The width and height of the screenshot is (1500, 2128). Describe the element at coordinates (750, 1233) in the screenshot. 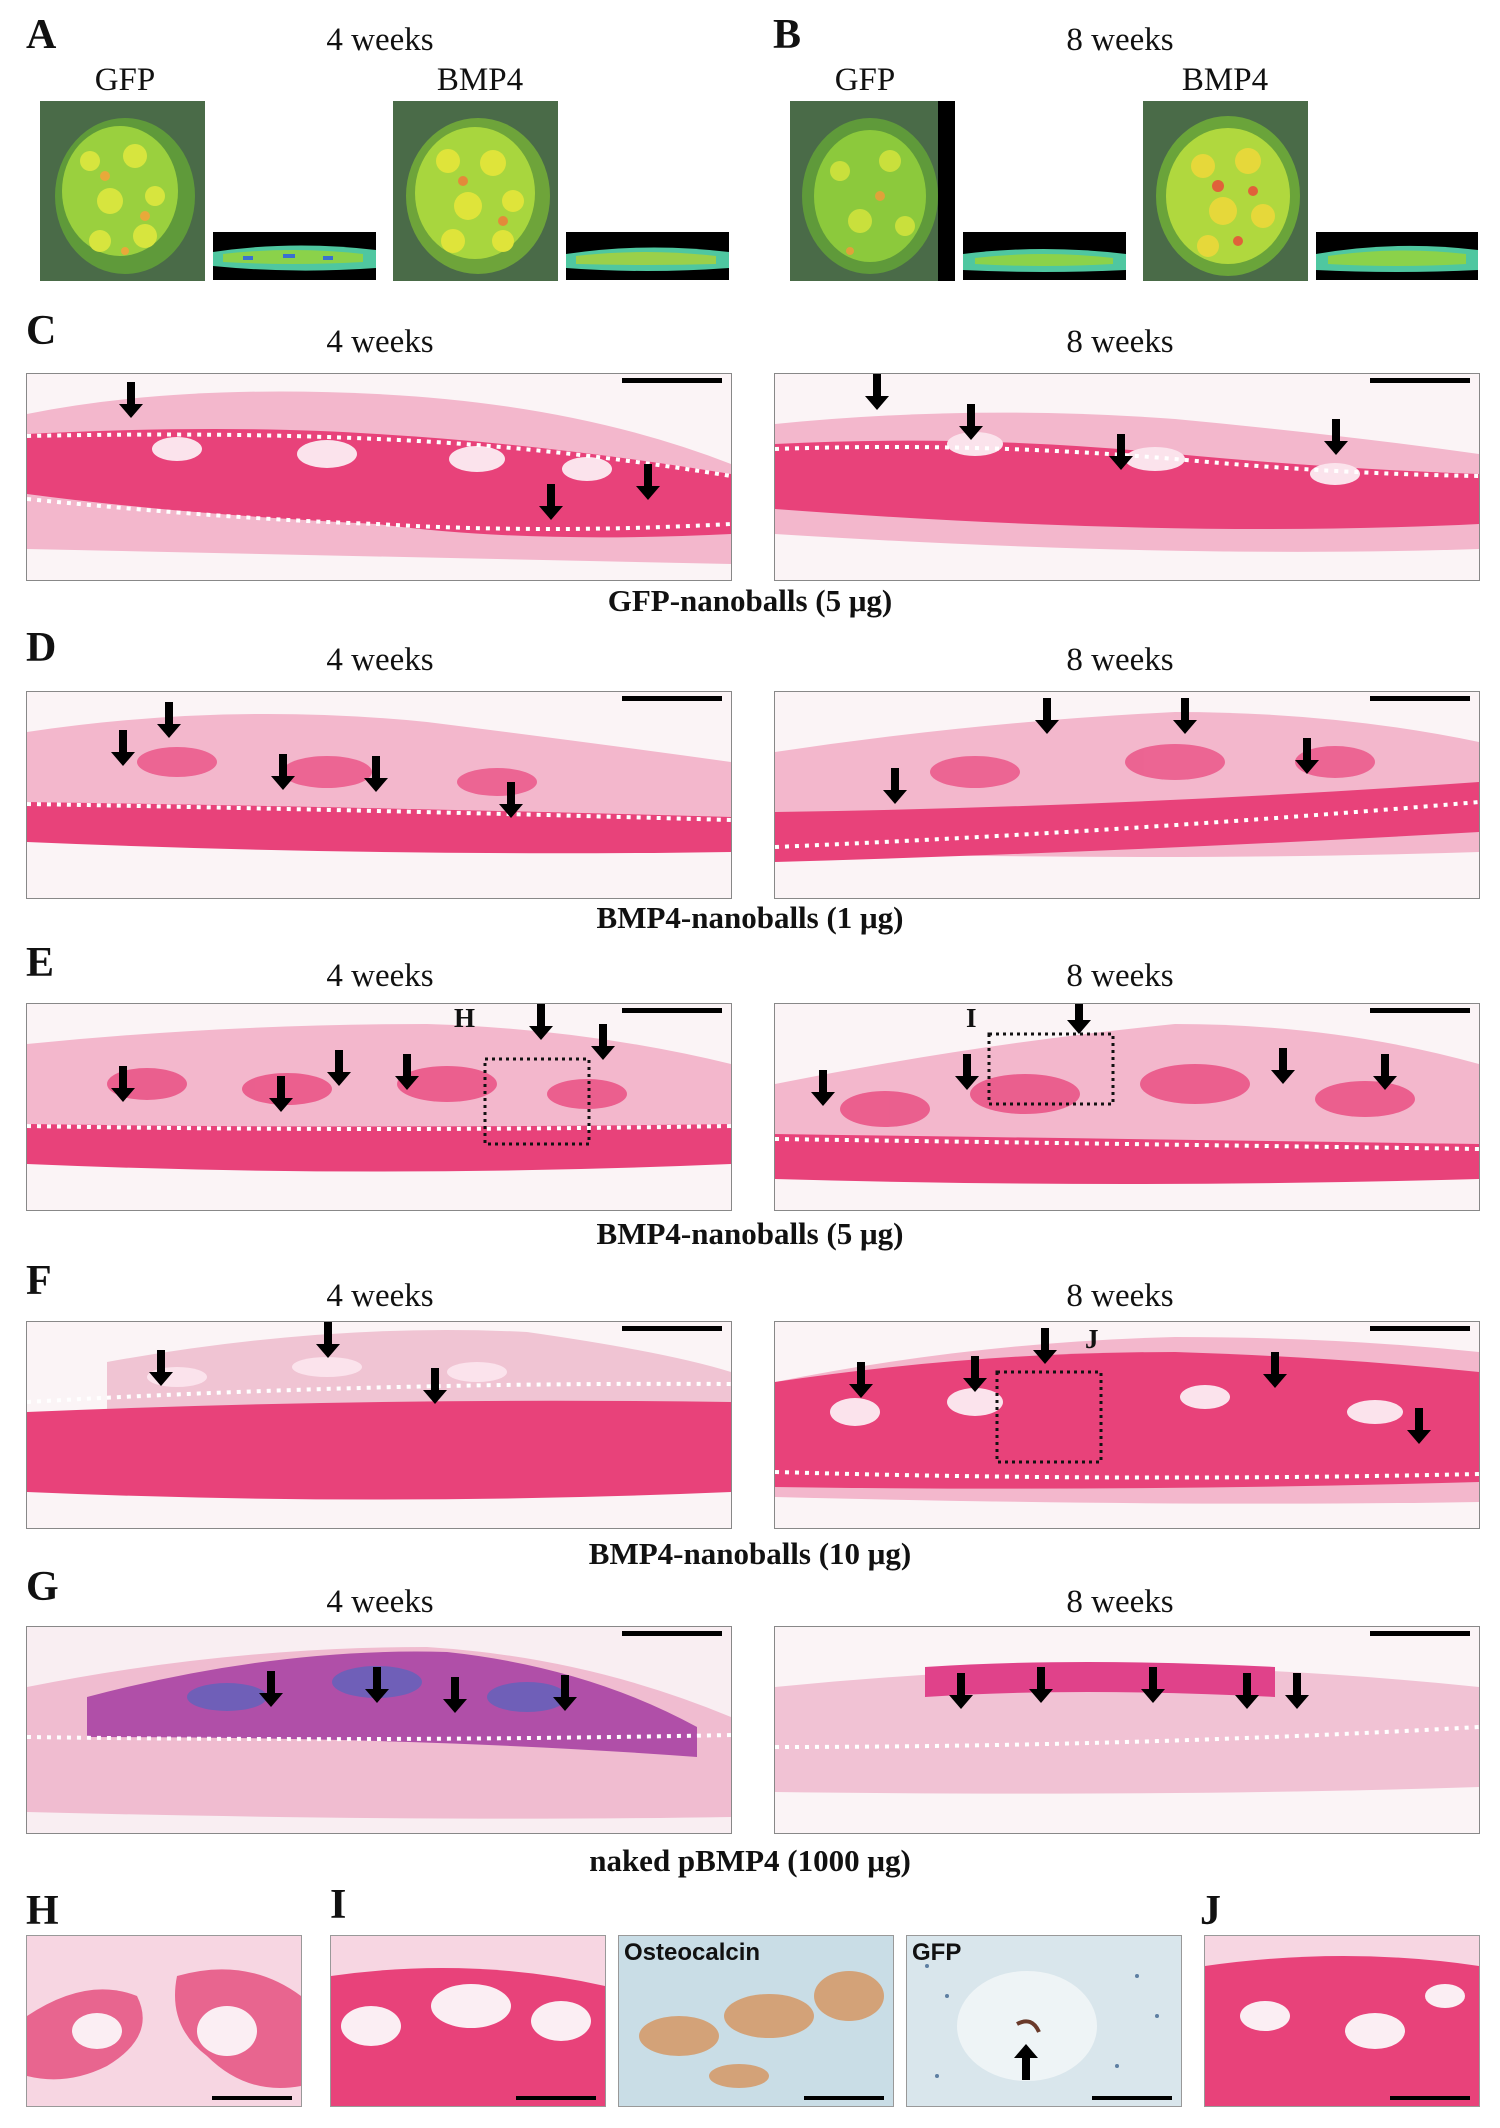

I see `panel-e-caption: BMP4-nanoballs (5 μg)` at that location.